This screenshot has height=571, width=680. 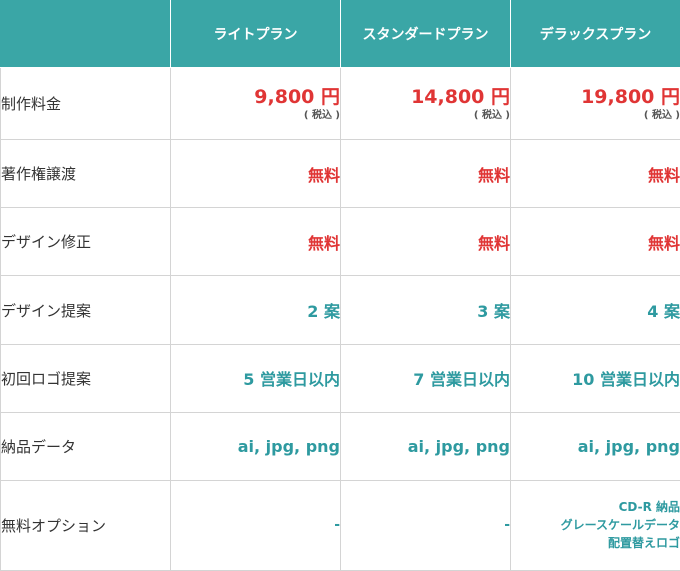 I want to click on price-standard: 14,800 円, so click(x=460, y=96).